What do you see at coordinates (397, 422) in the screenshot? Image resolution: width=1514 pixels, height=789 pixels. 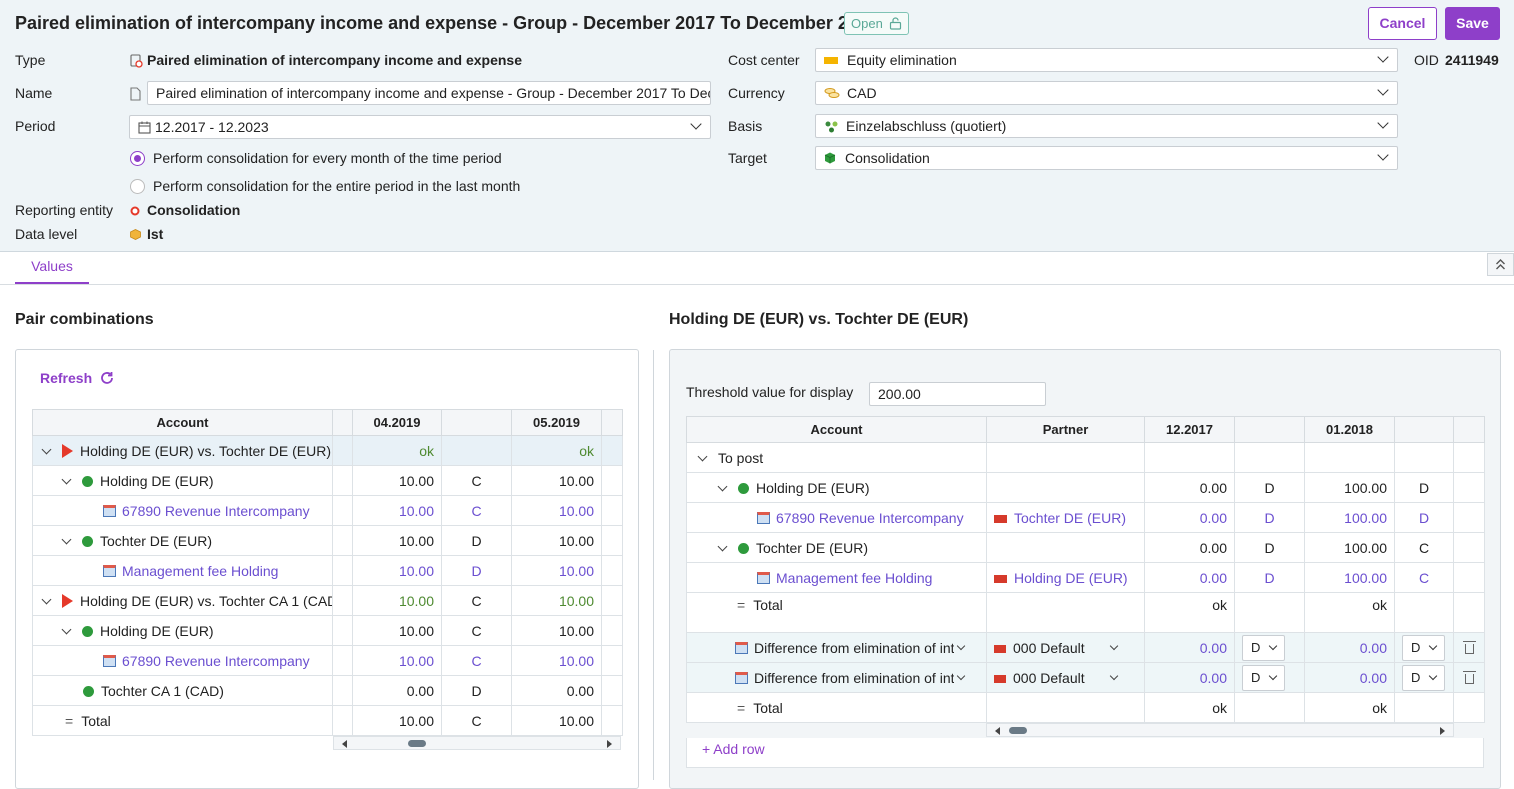 I see `col-04-2019: 04.2019` at bounding box center [397, 422].